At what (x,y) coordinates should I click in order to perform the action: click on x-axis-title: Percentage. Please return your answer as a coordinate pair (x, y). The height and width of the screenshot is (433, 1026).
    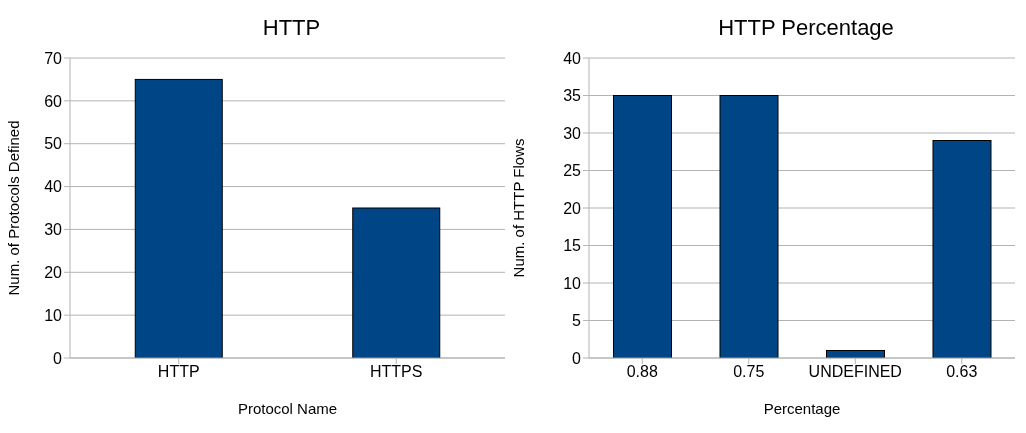
    Looking at the image, I should click on (802, 408).